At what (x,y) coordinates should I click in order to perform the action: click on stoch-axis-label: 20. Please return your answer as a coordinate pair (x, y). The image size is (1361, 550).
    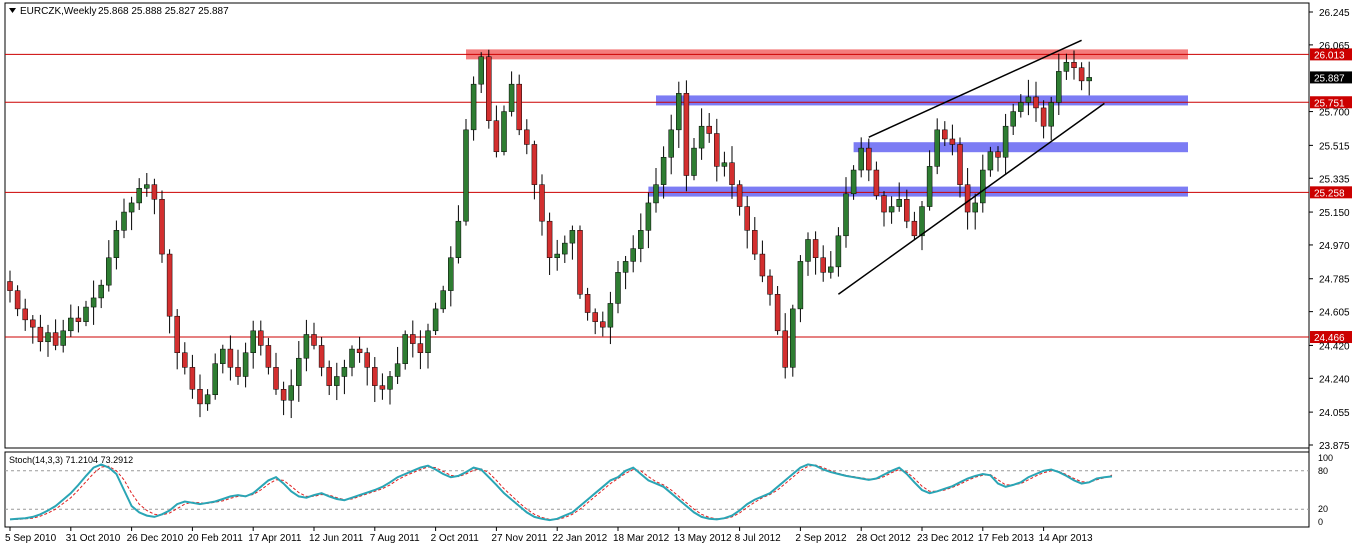
    Looking at the image, I should click on (1323, 509).